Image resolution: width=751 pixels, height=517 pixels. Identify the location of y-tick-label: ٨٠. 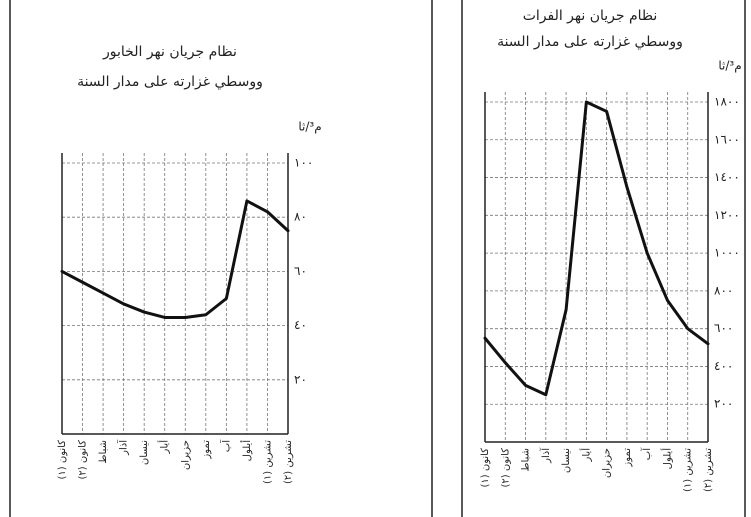
(300, 217).